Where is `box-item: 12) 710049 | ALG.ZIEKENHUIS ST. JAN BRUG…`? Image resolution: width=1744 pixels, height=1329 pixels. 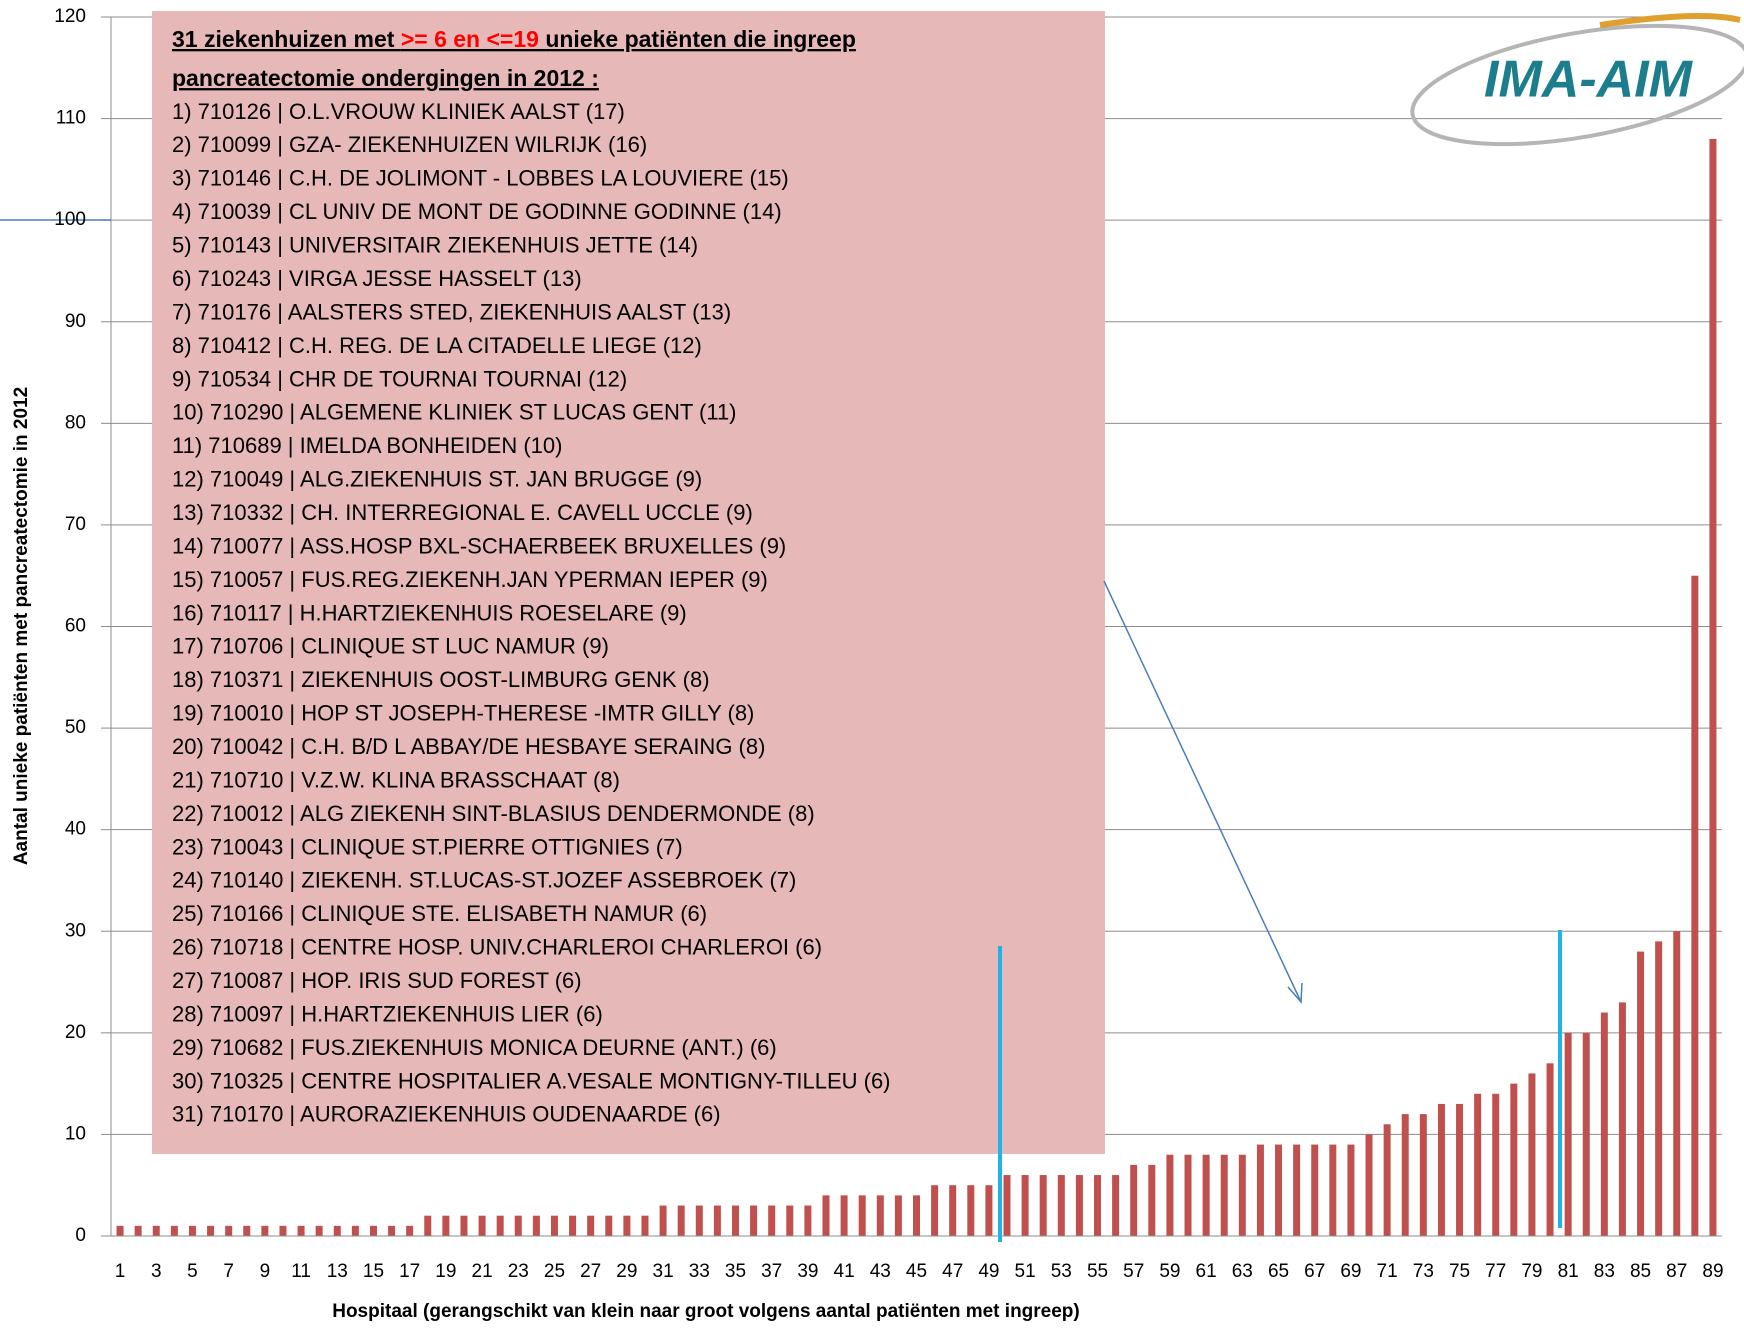
box-item: 12) 710049 | ALG.ZIEKENHUIS ST. JAN BRUG… is located at coordinates (437, 479).